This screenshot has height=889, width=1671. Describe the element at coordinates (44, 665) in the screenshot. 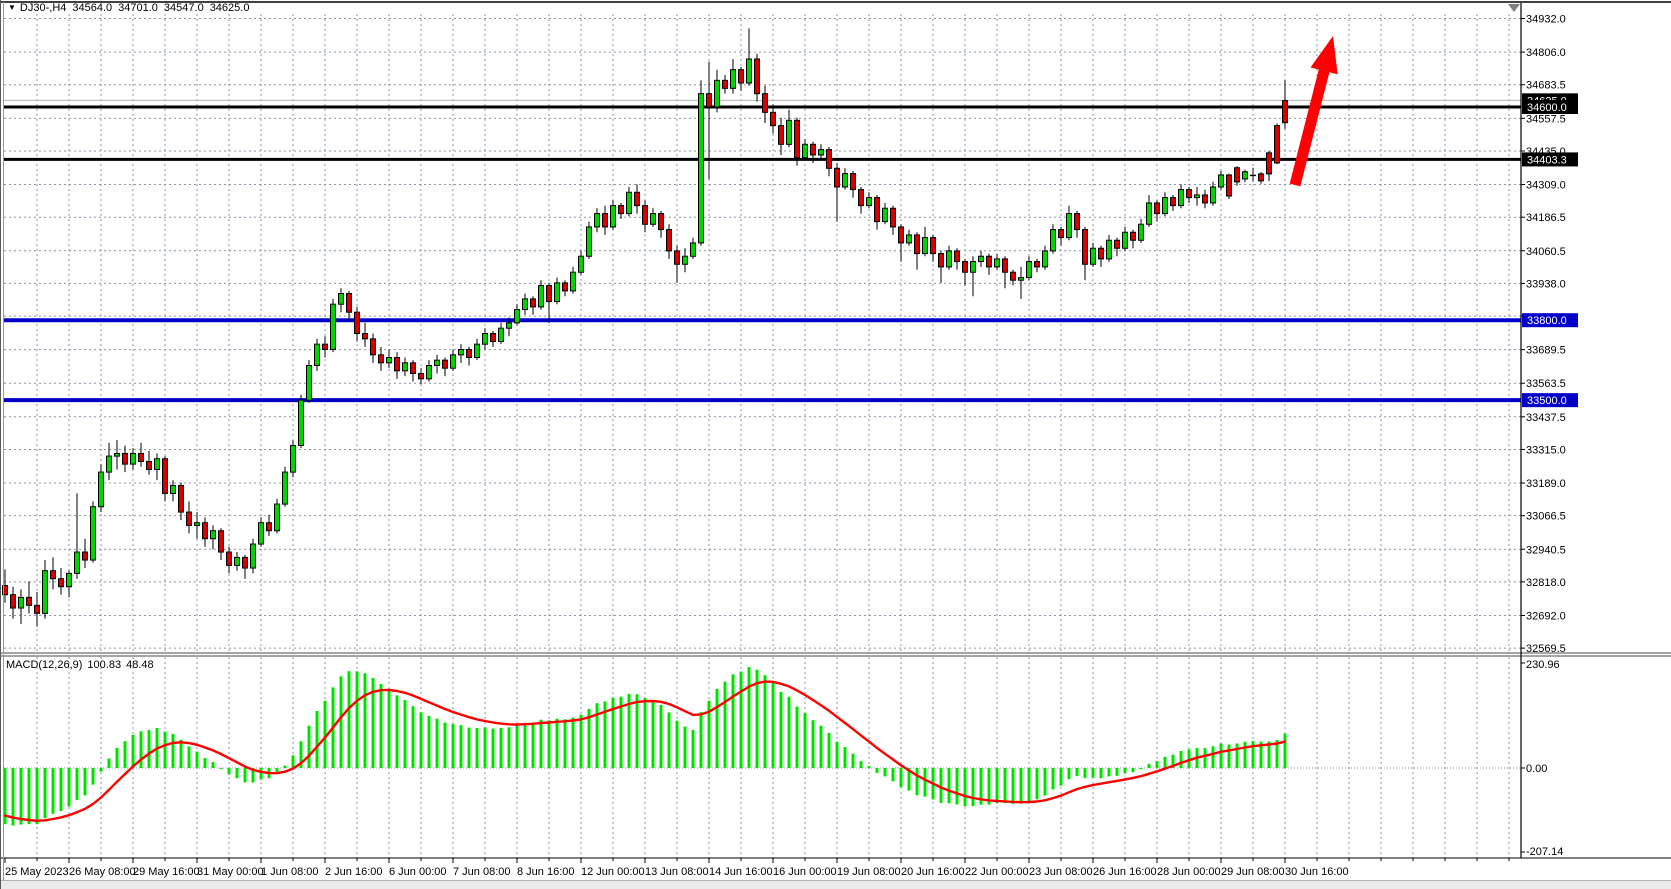

I see `macd-name: MACD(12,26,9)` at that location.